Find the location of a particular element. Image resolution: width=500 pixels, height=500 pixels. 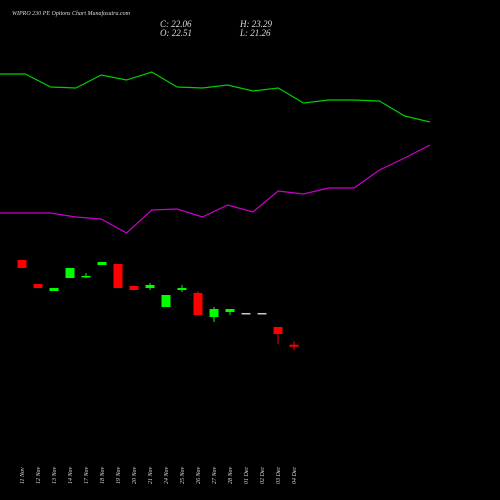

x-tick-label: 02 Dec is located at coordinates (263, 475).